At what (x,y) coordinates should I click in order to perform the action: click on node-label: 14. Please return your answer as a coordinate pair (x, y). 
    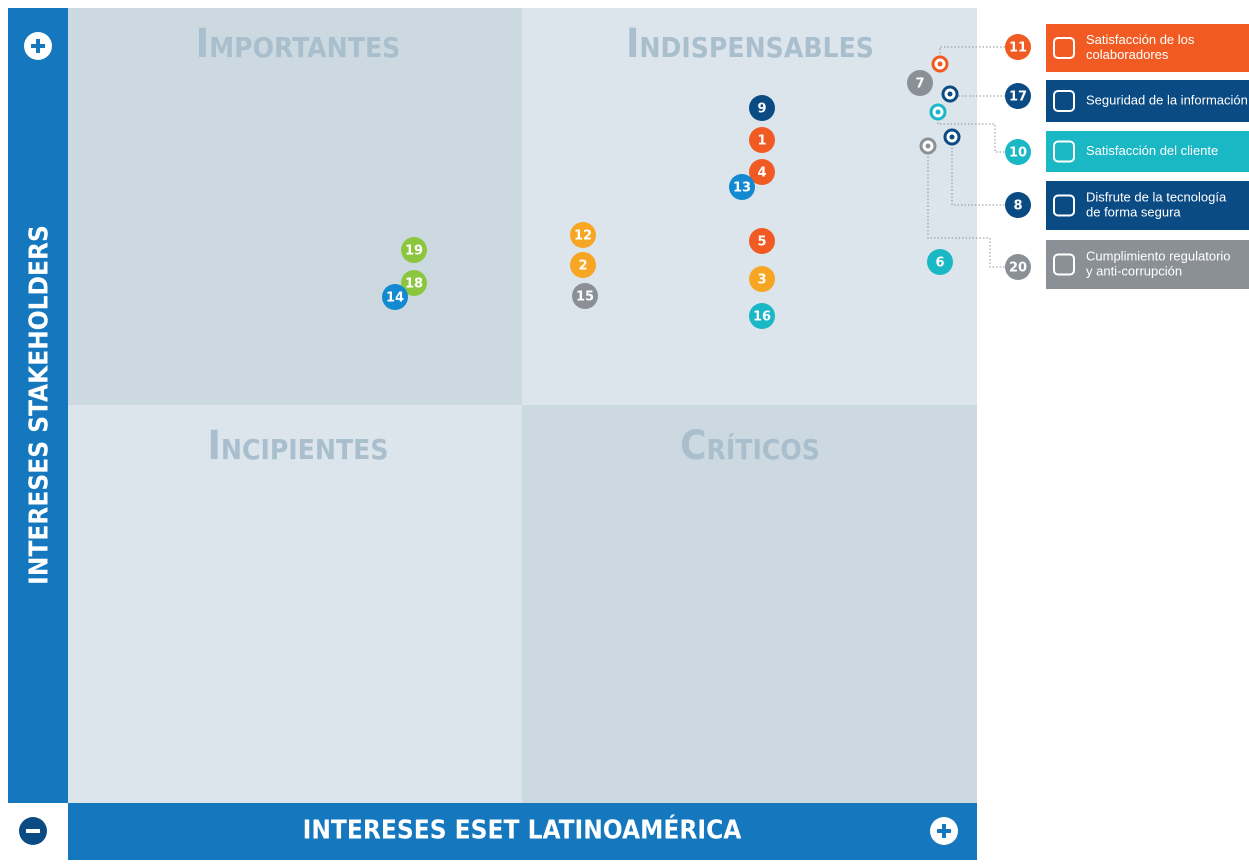
    Looking at the image, I should click on (395, 298).